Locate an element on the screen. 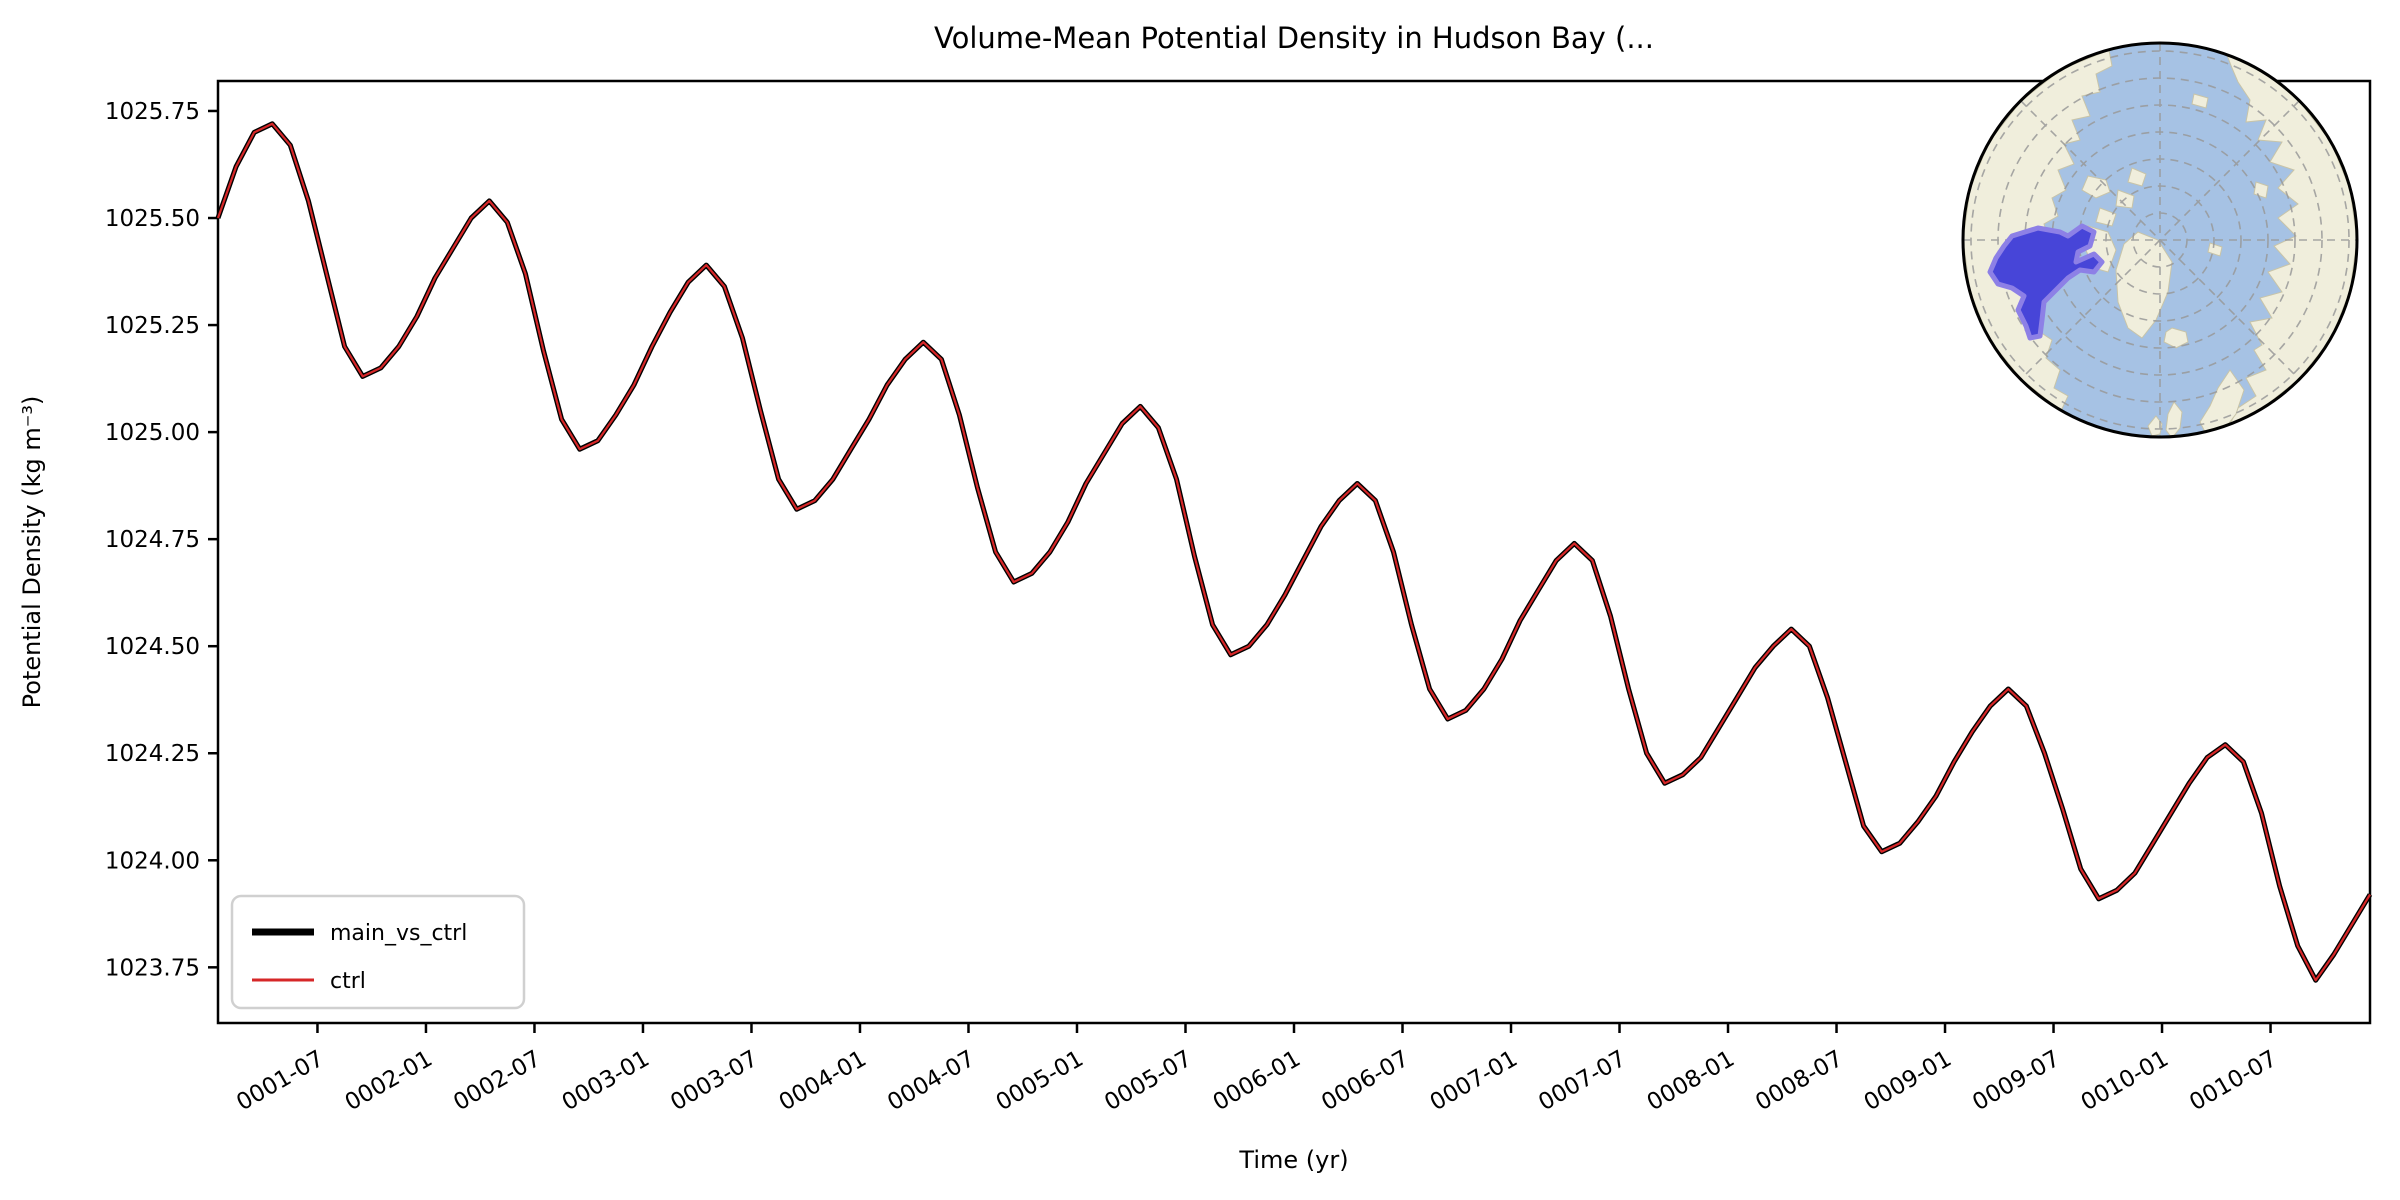  x-tick-label: 0008-01 is located at coordinates (1691, 1081).